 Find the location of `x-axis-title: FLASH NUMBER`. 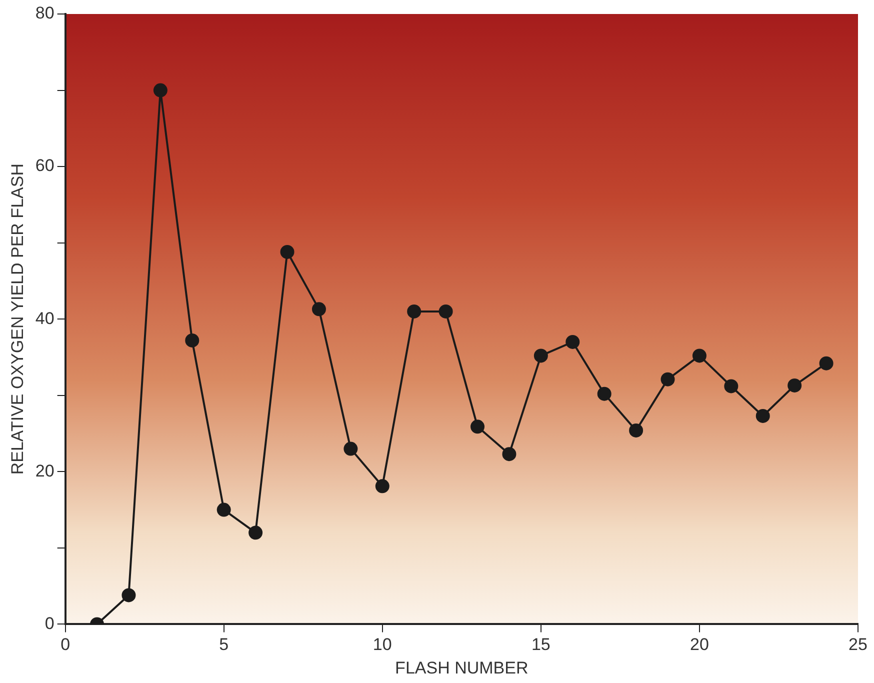

x-axis-title: FLASH NUMBER is located at coordinates (461, 668).